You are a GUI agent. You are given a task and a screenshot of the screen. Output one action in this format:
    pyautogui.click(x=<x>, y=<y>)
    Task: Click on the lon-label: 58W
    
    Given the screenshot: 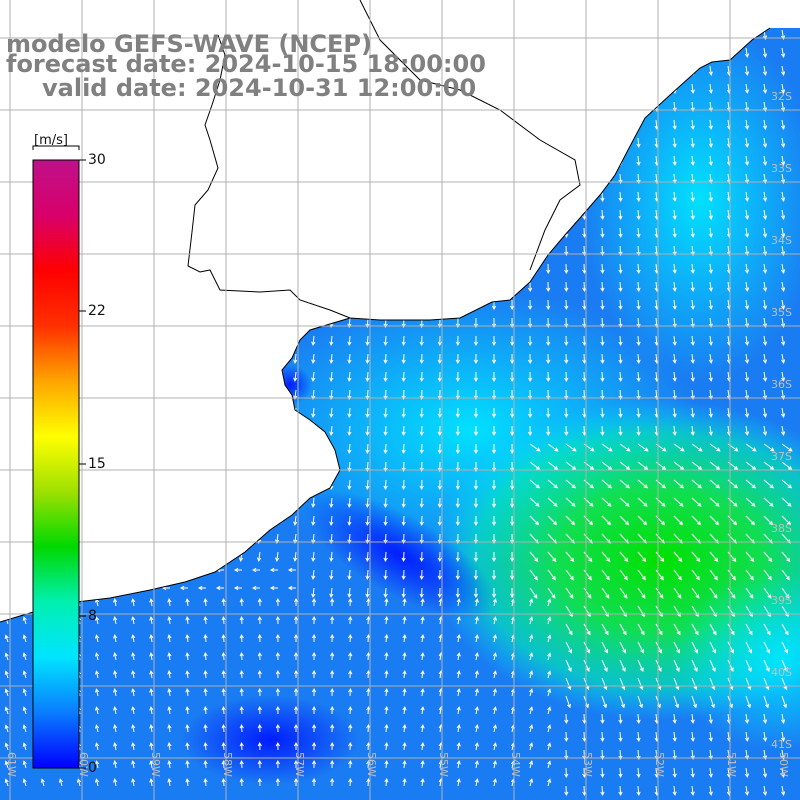 What is the action you would take?
    pyautogui.click(x=227, y=764)
    